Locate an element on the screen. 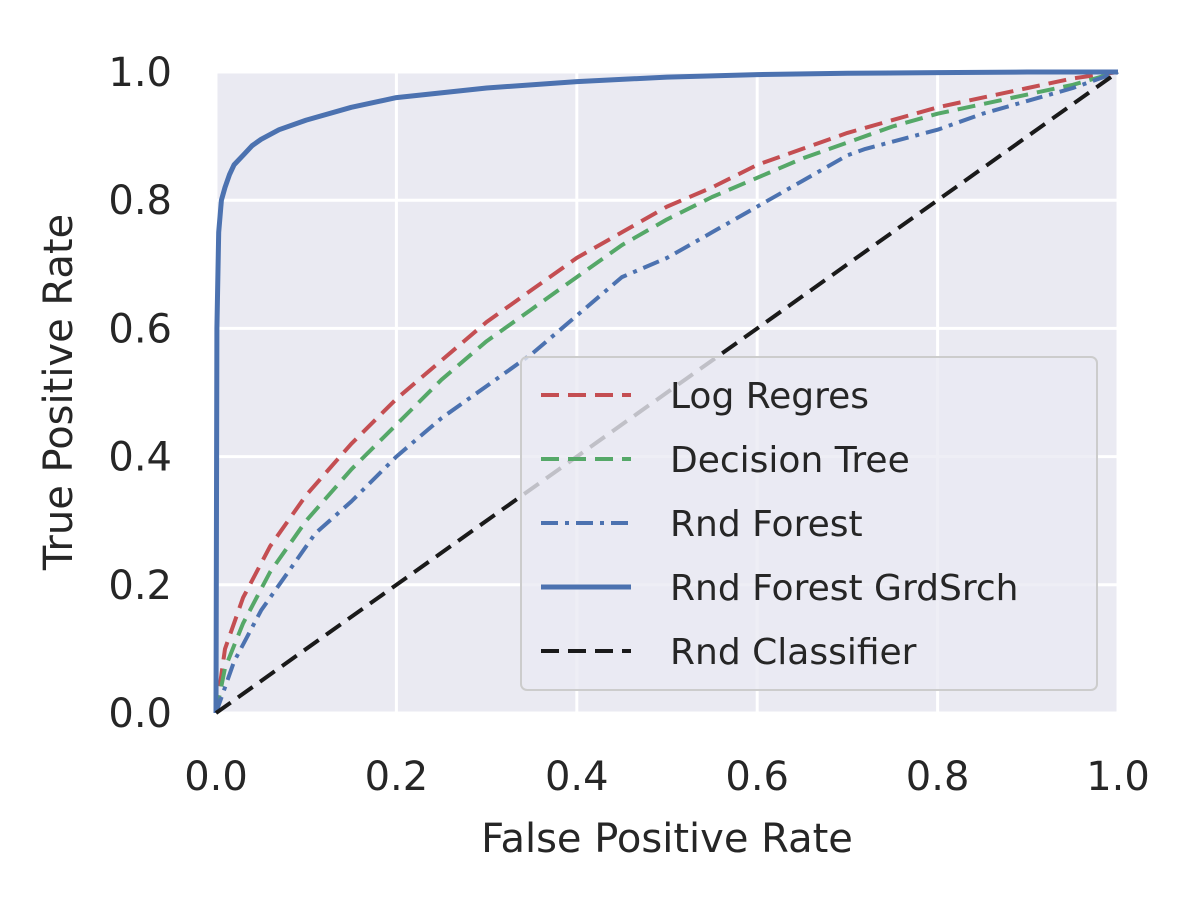 This screenshot has width=1200, height=900. legend-label: Decision Tree is located at coordinates (790, 460).